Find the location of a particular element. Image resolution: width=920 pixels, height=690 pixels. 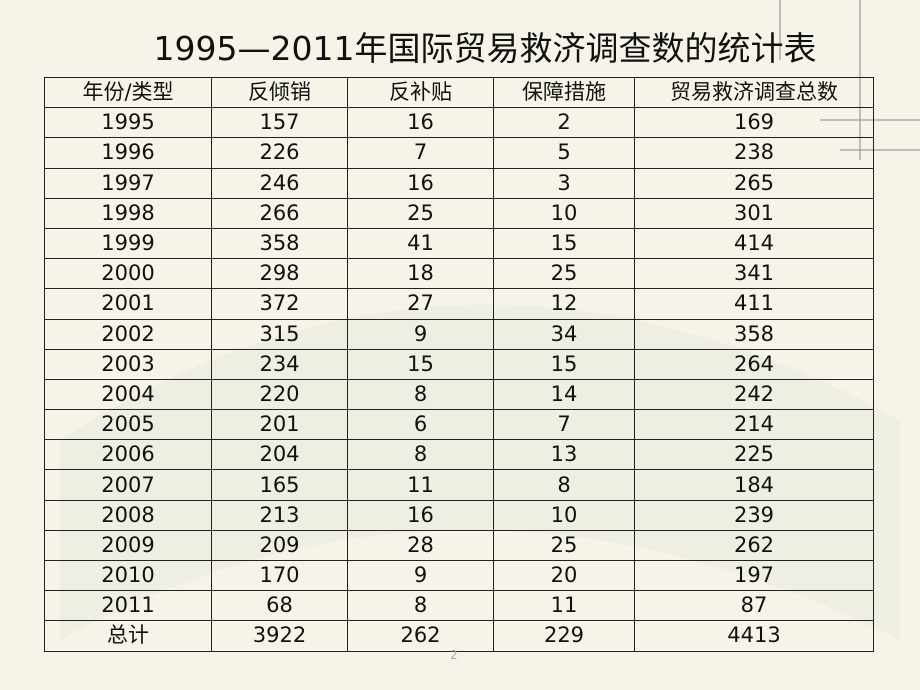

data-row: 2007 165 11 8 184 is located at coordinates (459, 485).